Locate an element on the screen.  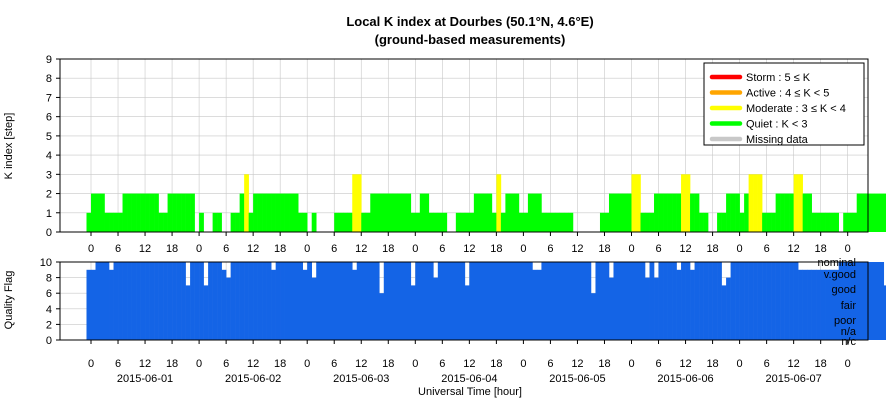
k-xtick-label: 18 is located at coordinates (388, 249).